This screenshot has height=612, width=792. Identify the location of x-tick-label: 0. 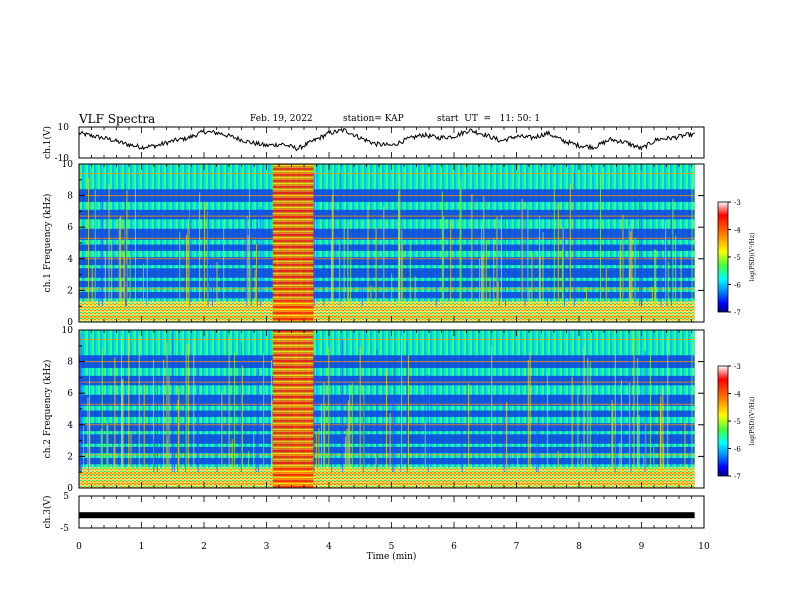
(79, 547).